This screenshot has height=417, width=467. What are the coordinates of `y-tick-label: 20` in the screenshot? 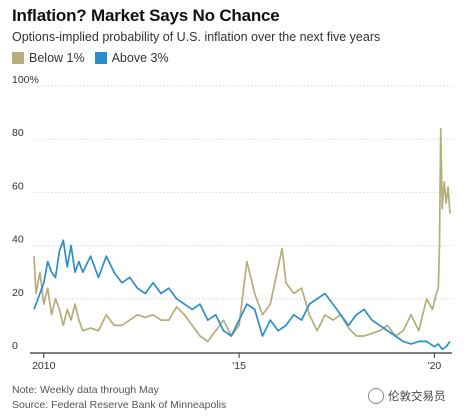 It's located at (18, 293).